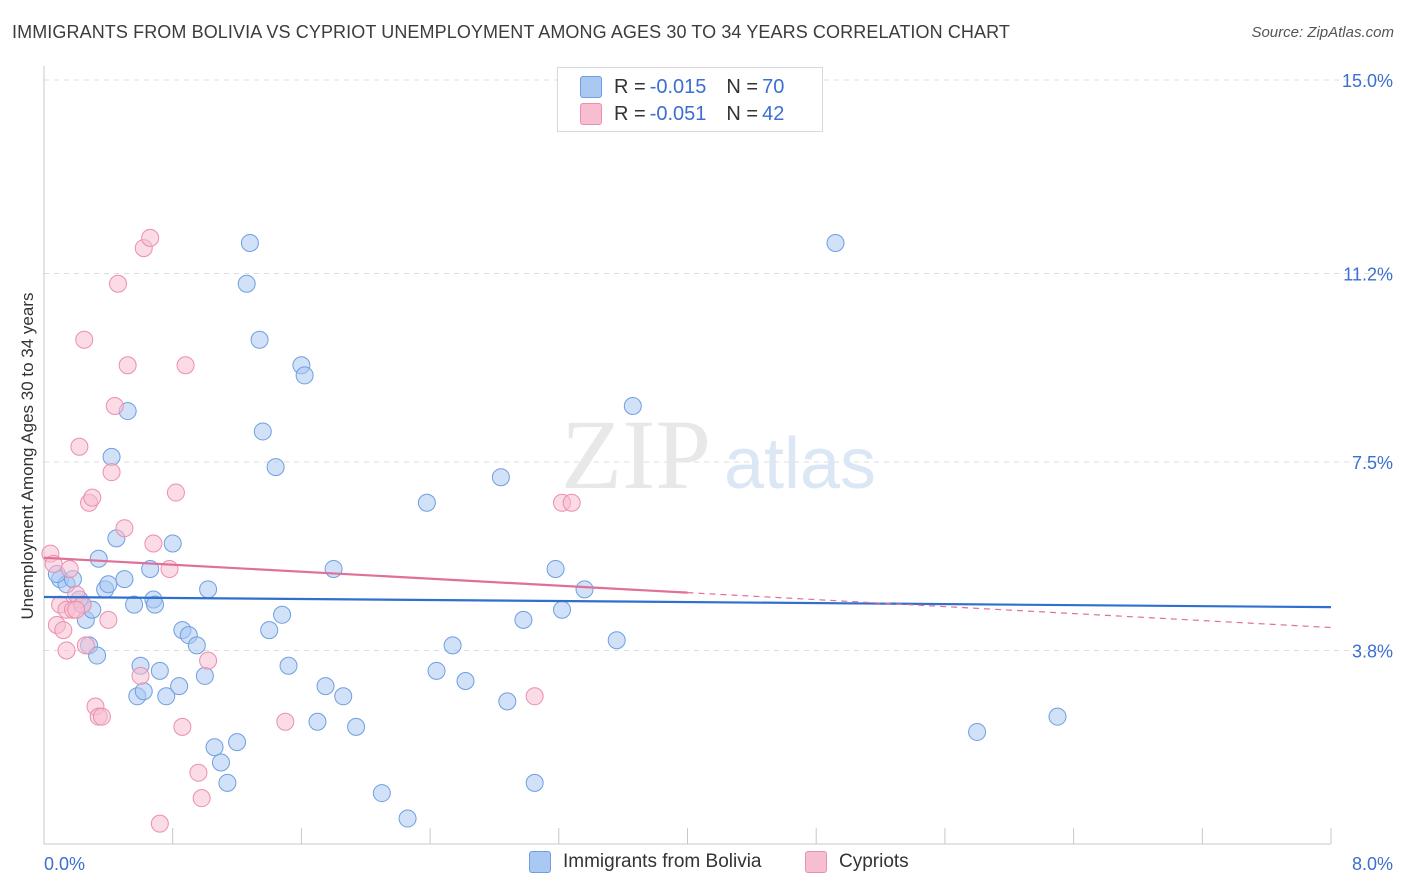  I want to click on trend-line-cypriots-extension, so click(1009, 610).